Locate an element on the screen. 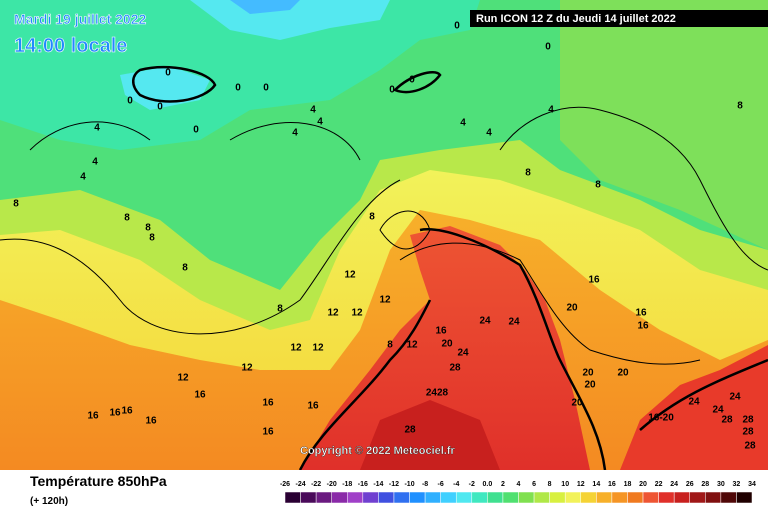 This screenshot has height=512, width=768. scale-label: 34 is located at coordinates (752, 484).